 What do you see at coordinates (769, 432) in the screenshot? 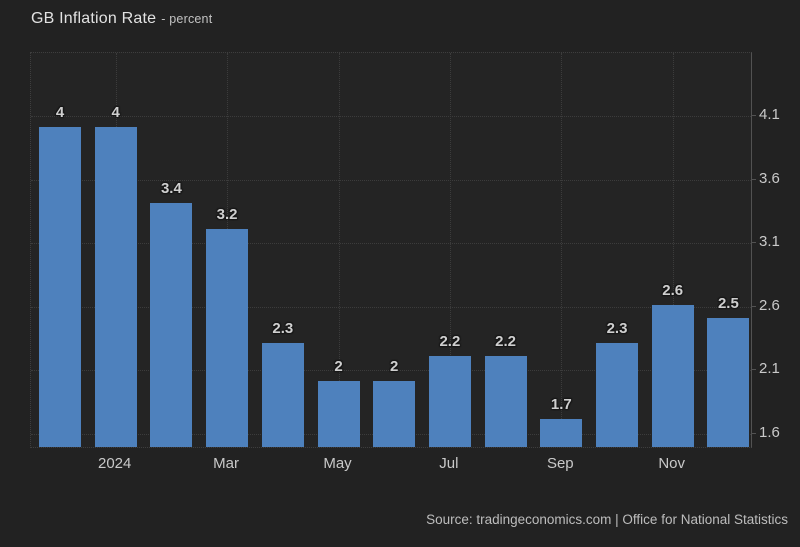
I see `y-tick-label: 1.6` at bounding box center [769, 432].